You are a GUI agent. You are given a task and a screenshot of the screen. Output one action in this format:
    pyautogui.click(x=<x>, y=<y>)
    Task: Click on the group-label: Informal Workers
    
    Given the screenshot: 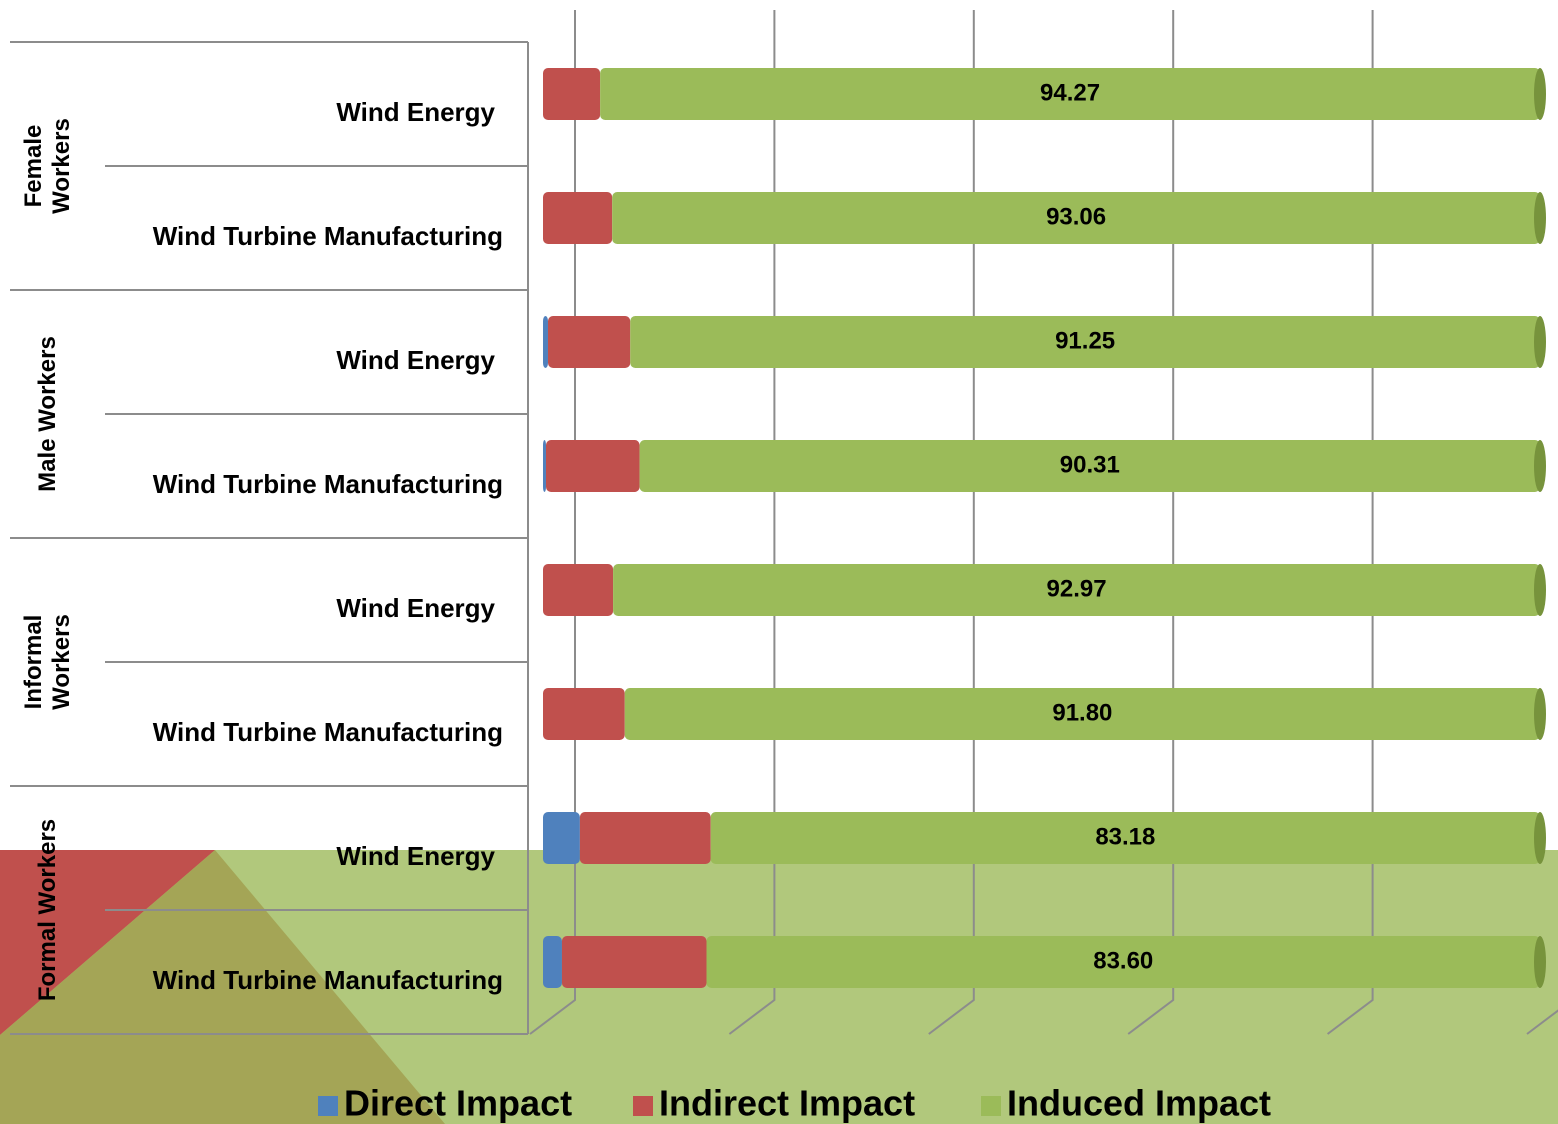 What is the action you would take?
    pyautogui.click(x=47, y=662)
    